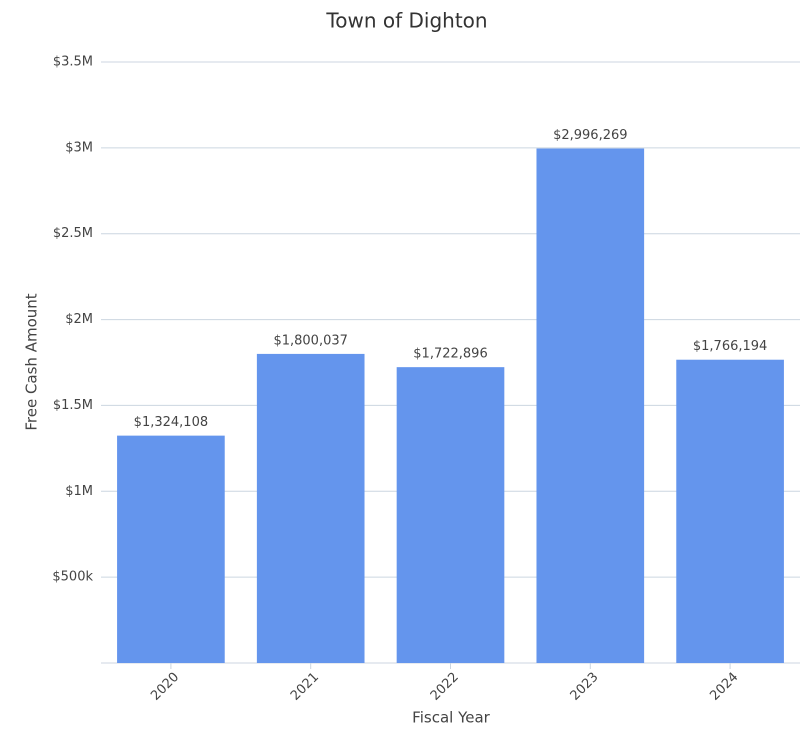 Image resolution: width=802 pixels, height=730 pixels. Describe the element at coordinates (724, 687) in the screenshot. I see `x-tick-label: 2024` at that location.